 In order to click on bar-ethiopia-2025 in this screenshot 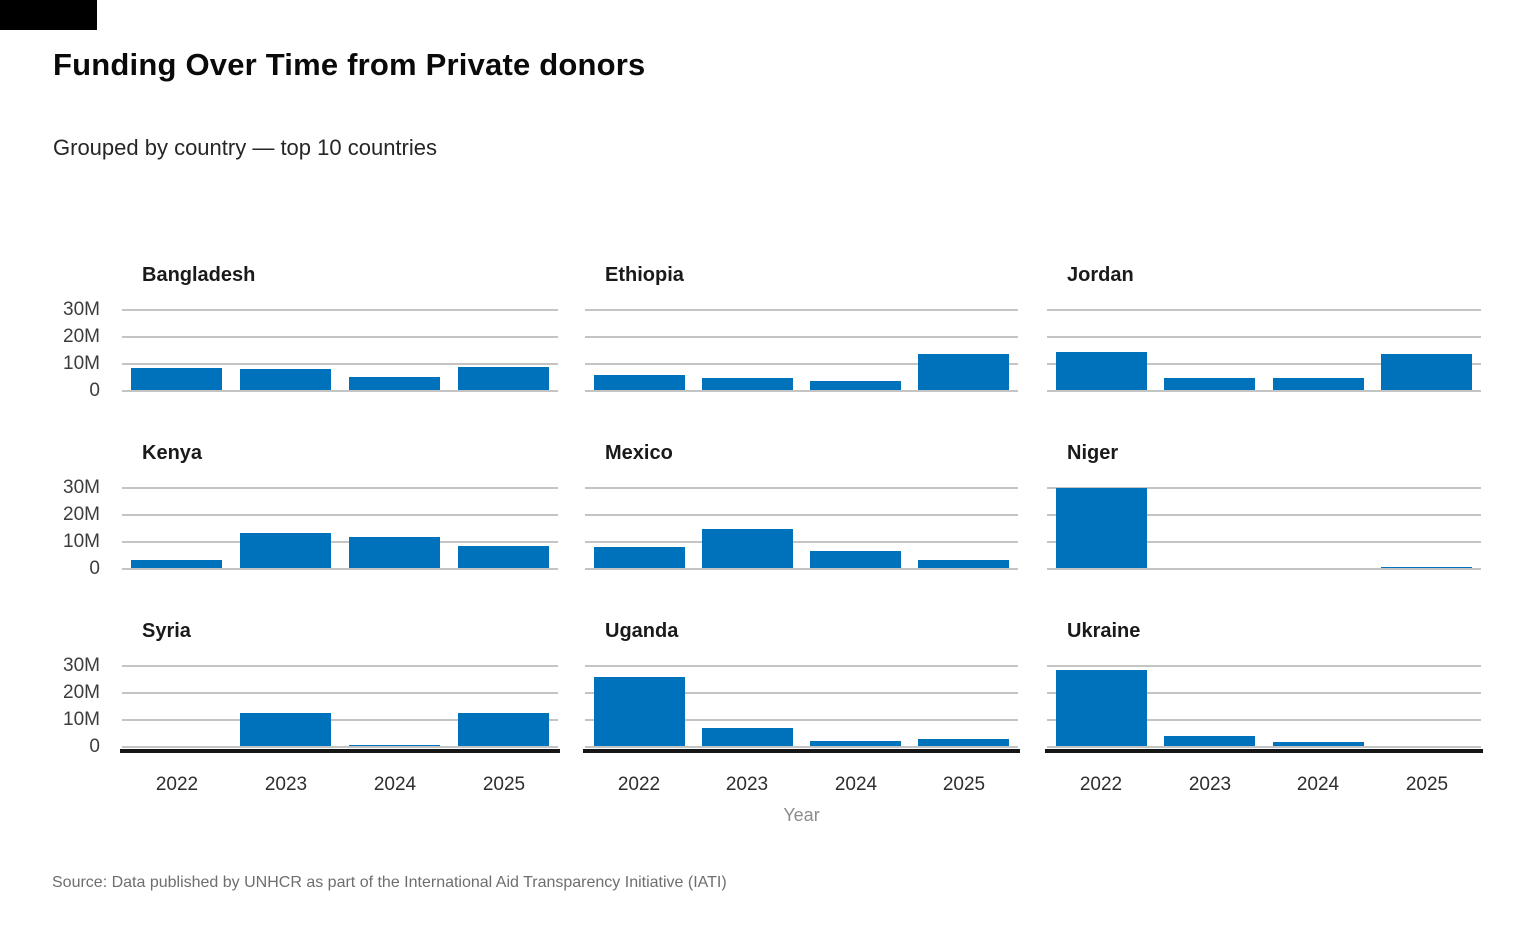, I will do `click(963, 372)`.